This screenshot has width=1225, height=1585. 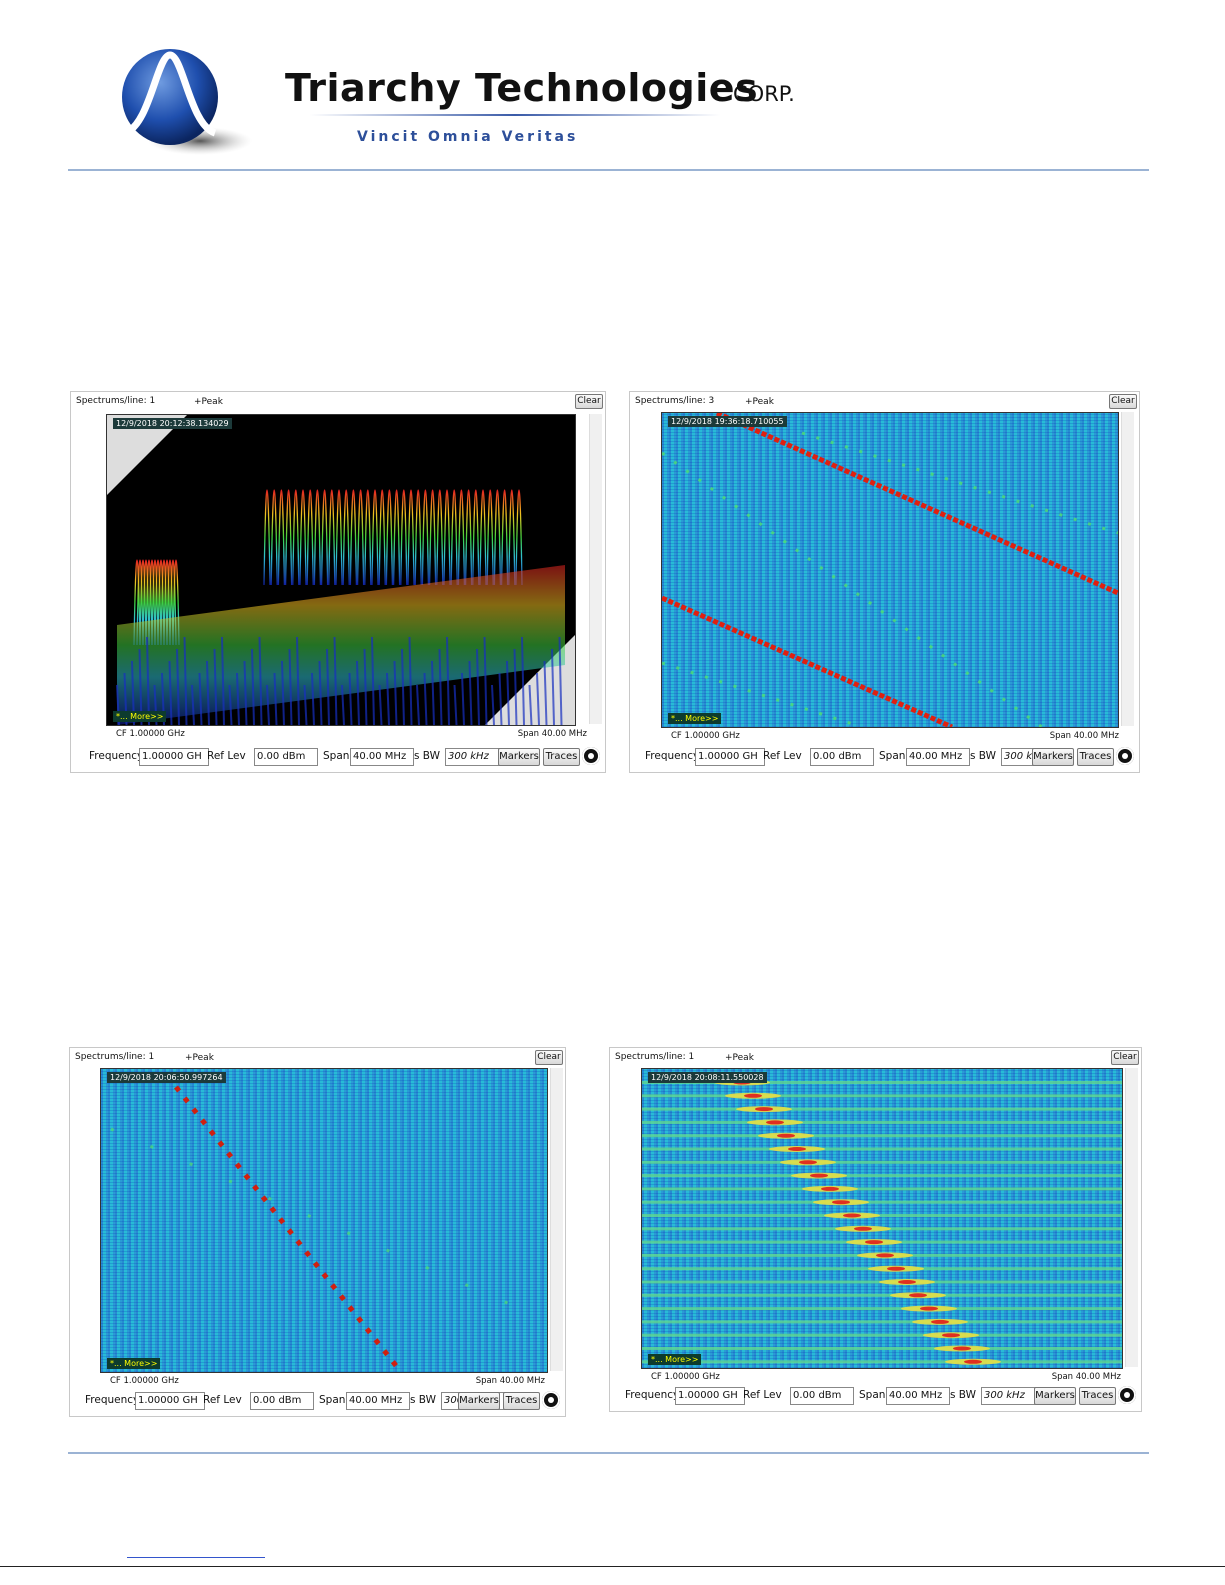 I want to click on spectrogram: 12/9/2018 20:12:38.134029 *... More>>, so click(x=341, y=570).